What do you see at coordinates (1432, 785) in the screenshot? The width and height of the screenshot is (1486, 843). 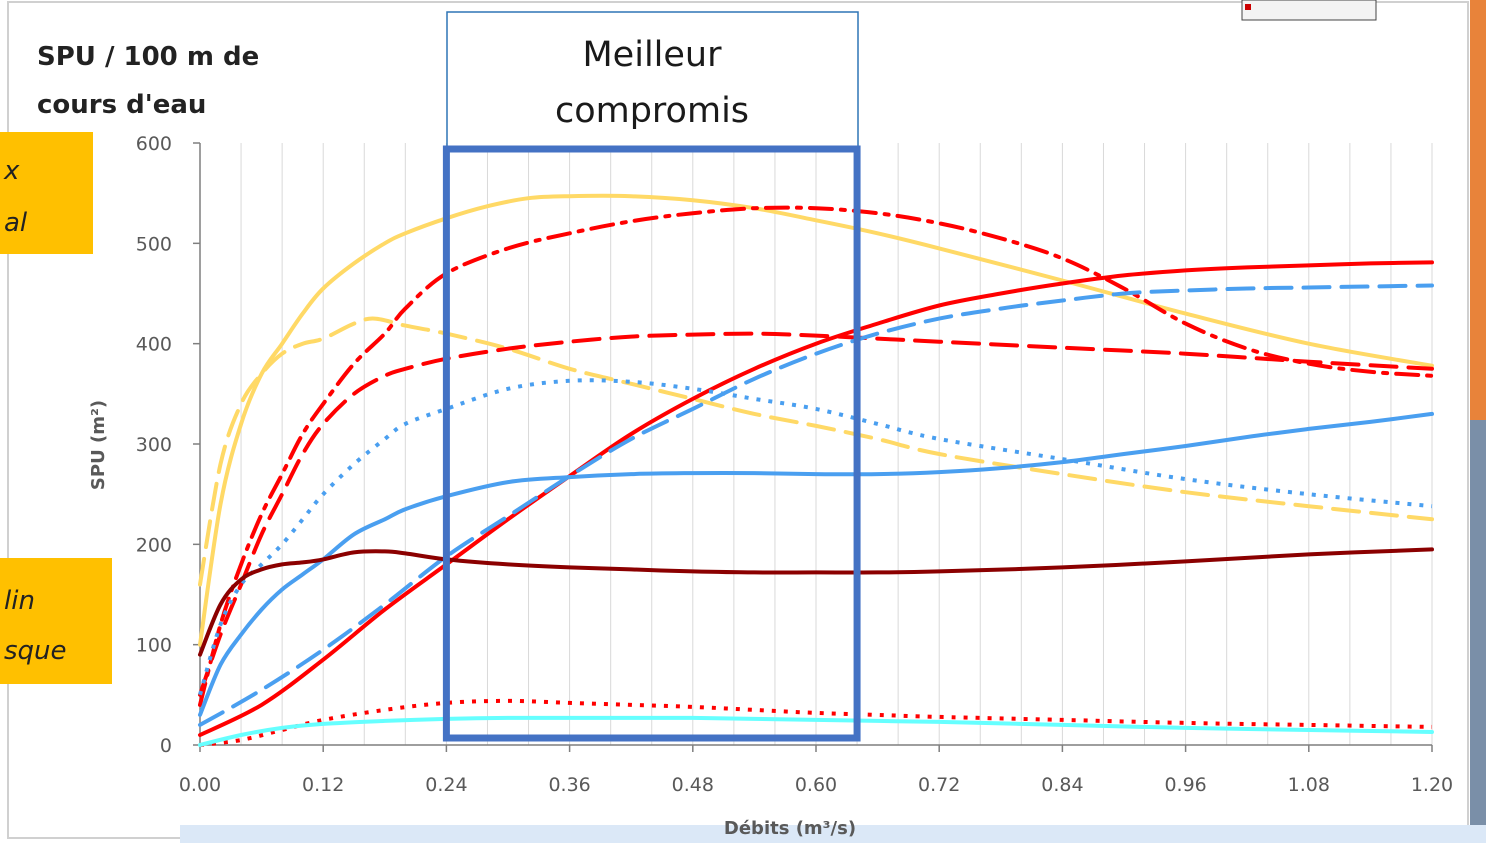 I see `x-tick-label: 1.20` at bounding box center [1432, 785].